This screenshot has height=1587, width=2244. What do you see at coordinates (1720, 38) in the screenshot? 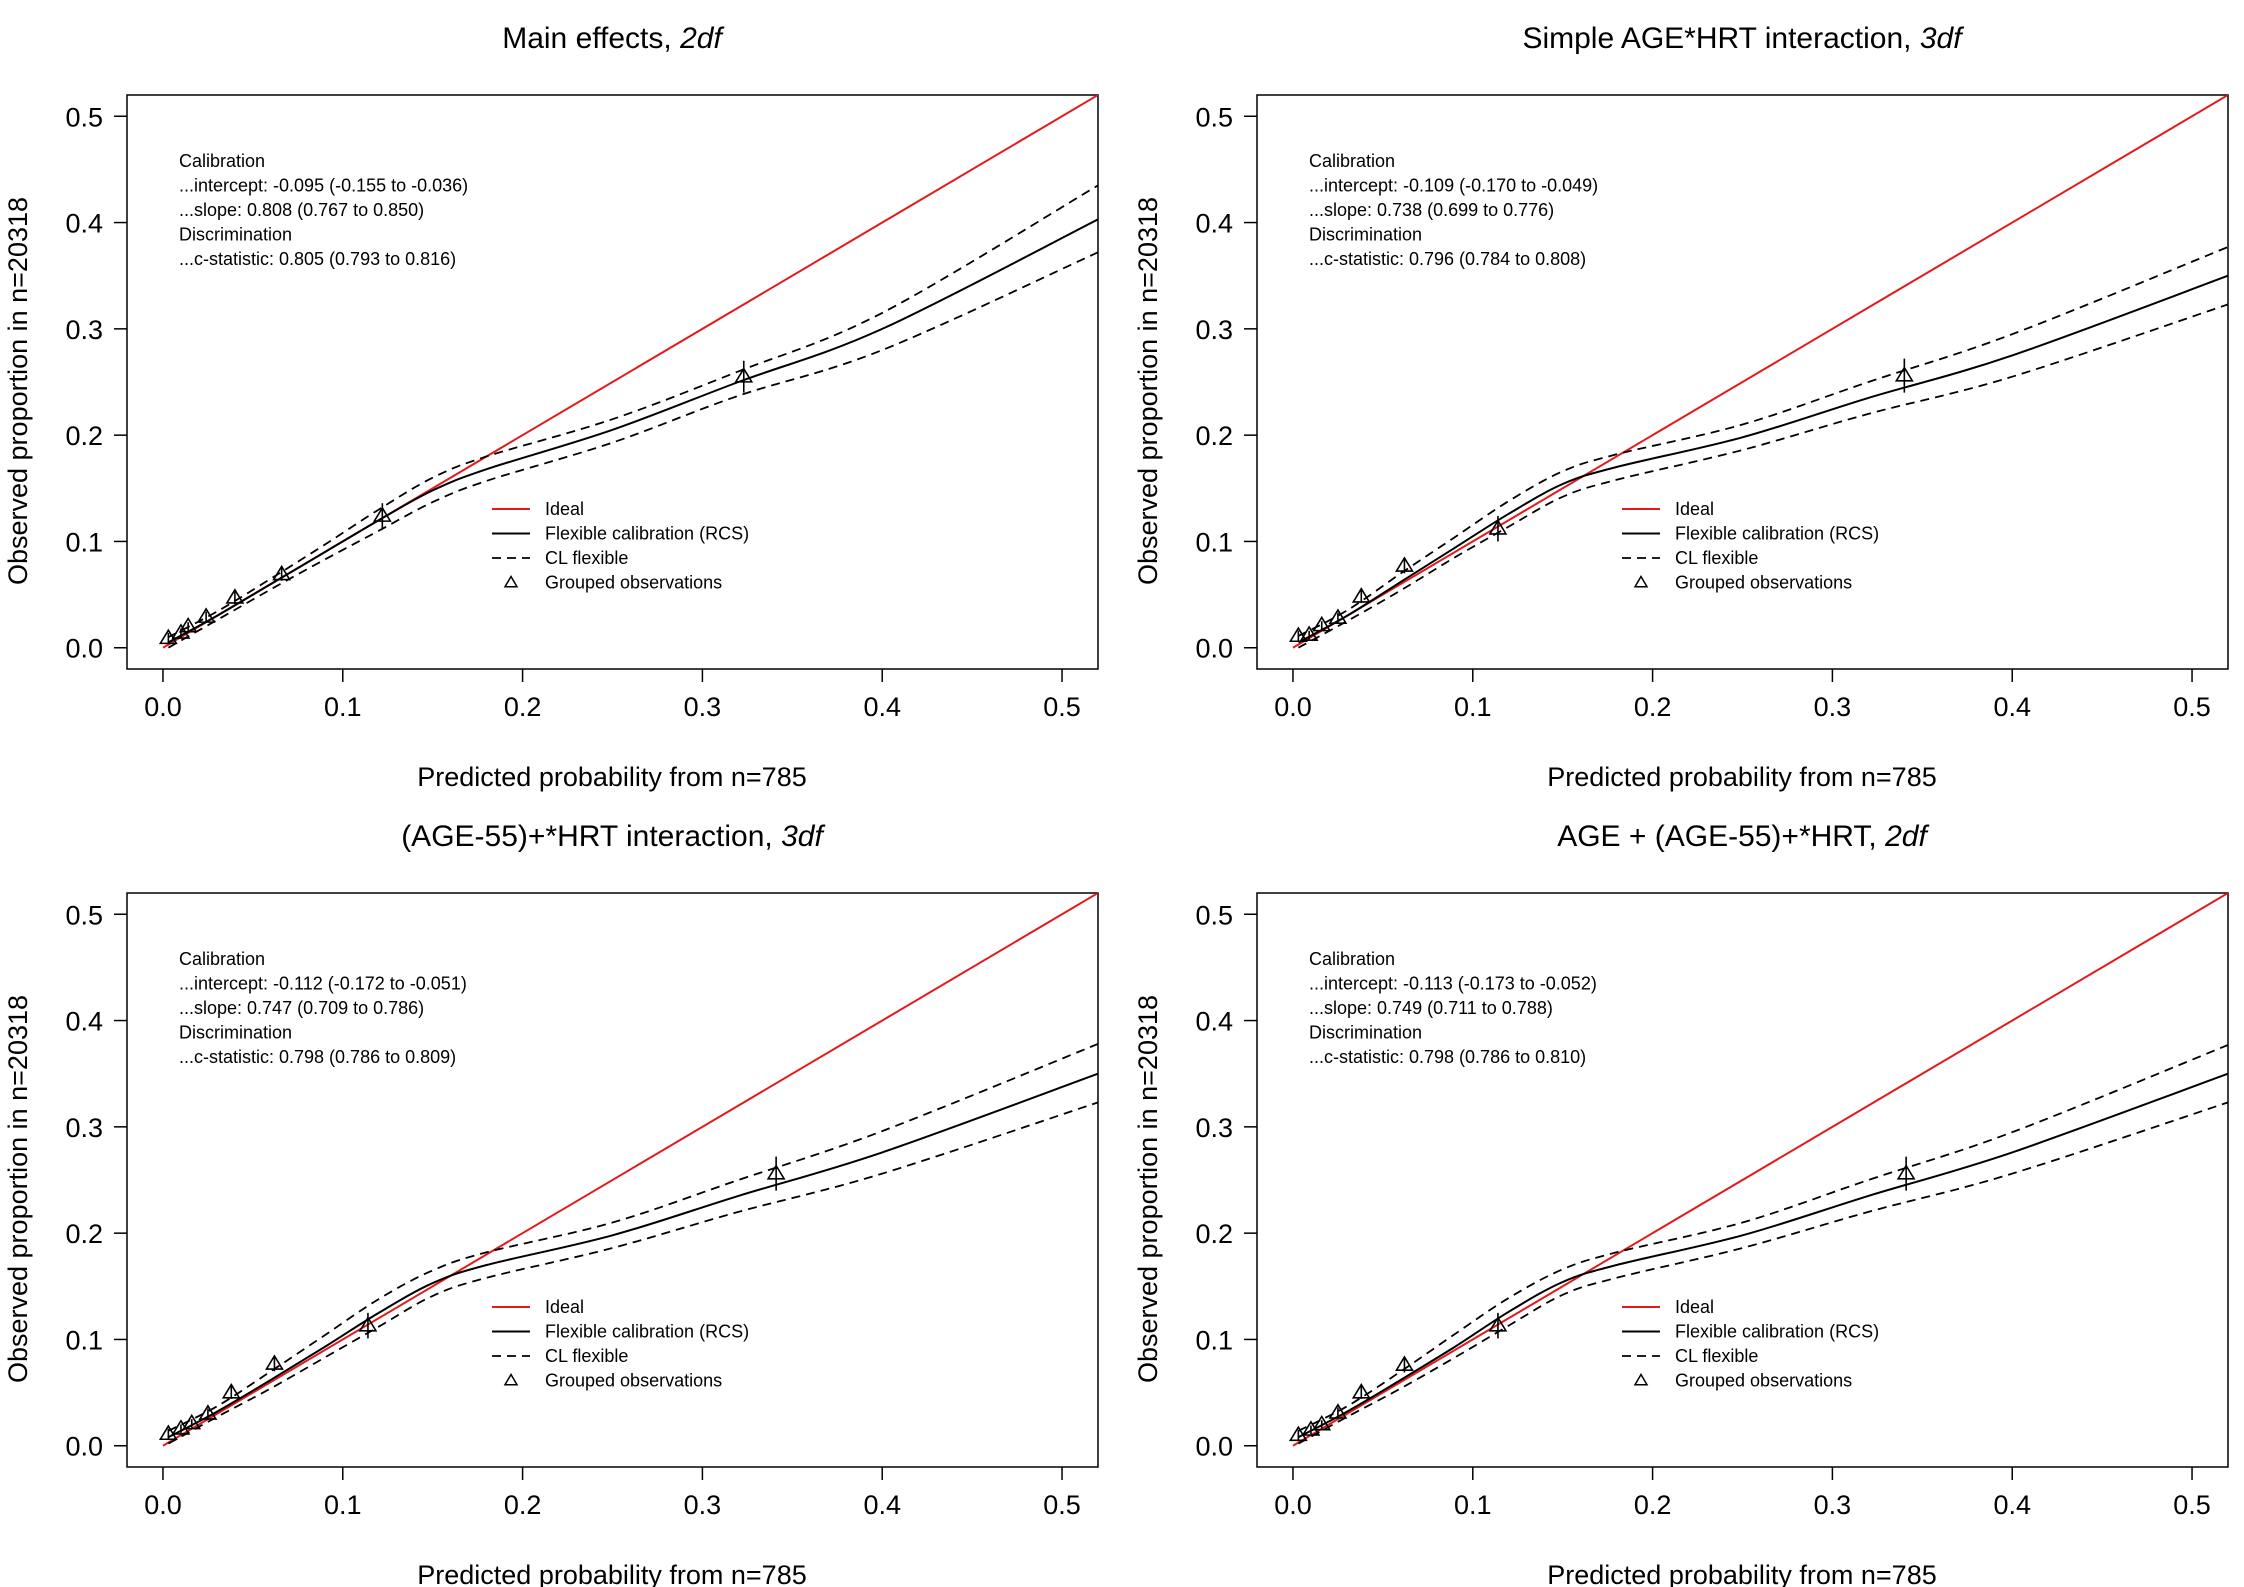
I see `chart-title-main: Simple AGE*HRT interaction,` at bounding box center [1720, 38].